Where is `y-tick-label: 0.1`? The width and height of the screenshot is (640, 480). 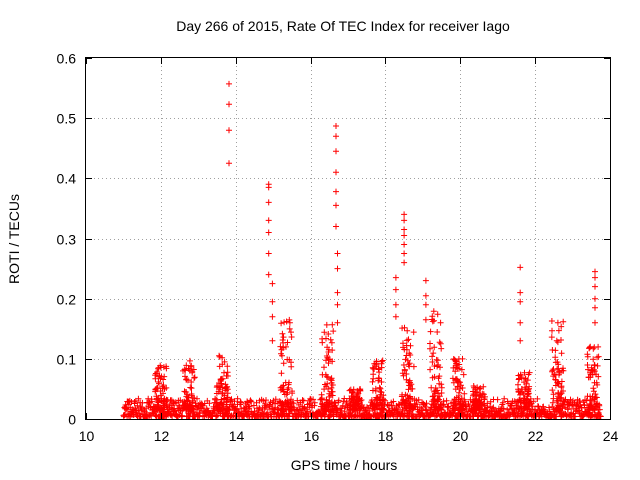
y-tick-label: 0.1 is located at coordinates (67, 360).